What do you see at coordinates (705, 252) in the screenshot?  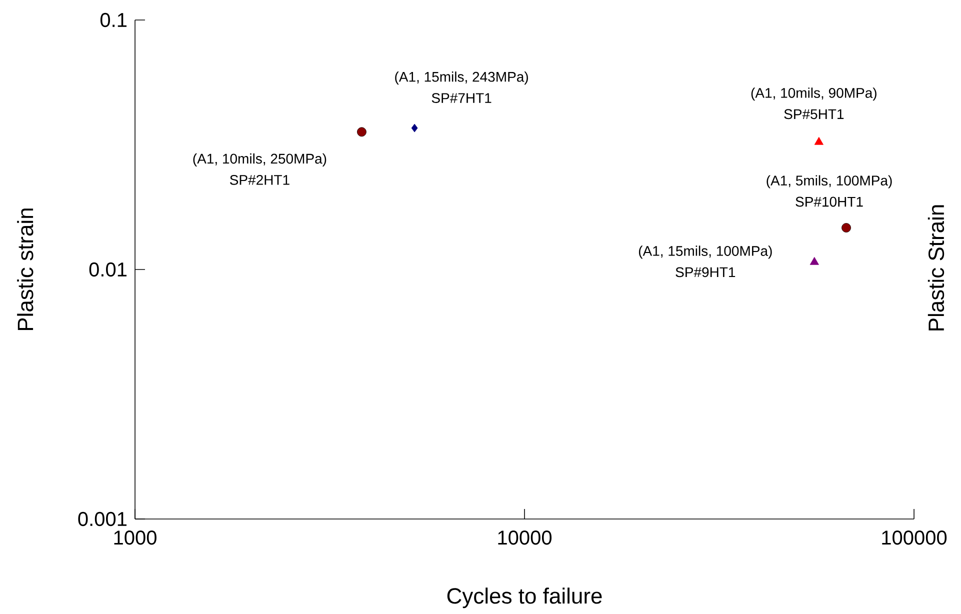 I see `annotation: (A1, 15mils, 100MPa)` at bounding box center [705, 252].